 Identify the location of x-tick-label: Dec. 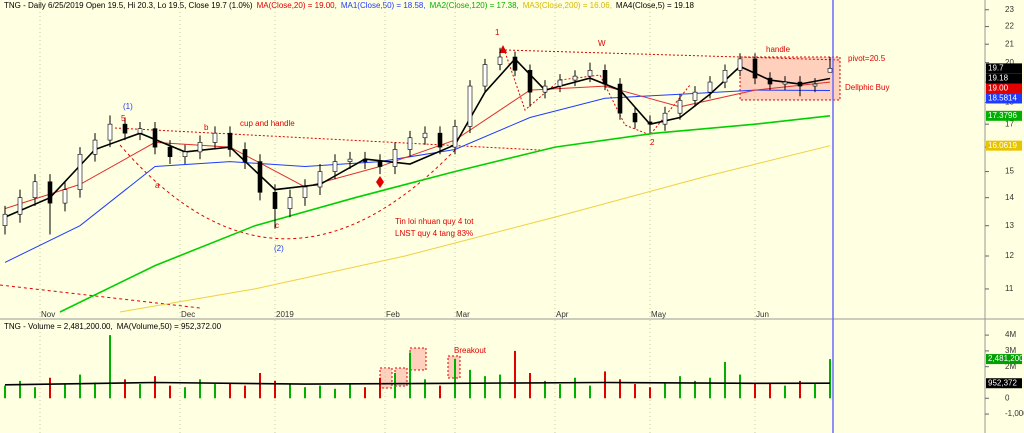
(188, 314).